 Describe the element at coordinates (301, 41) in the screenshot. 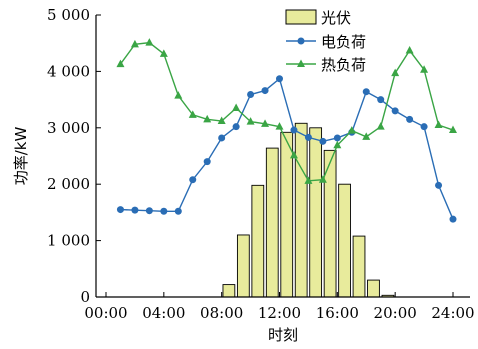

I see `legend-elec-marker` at that location.